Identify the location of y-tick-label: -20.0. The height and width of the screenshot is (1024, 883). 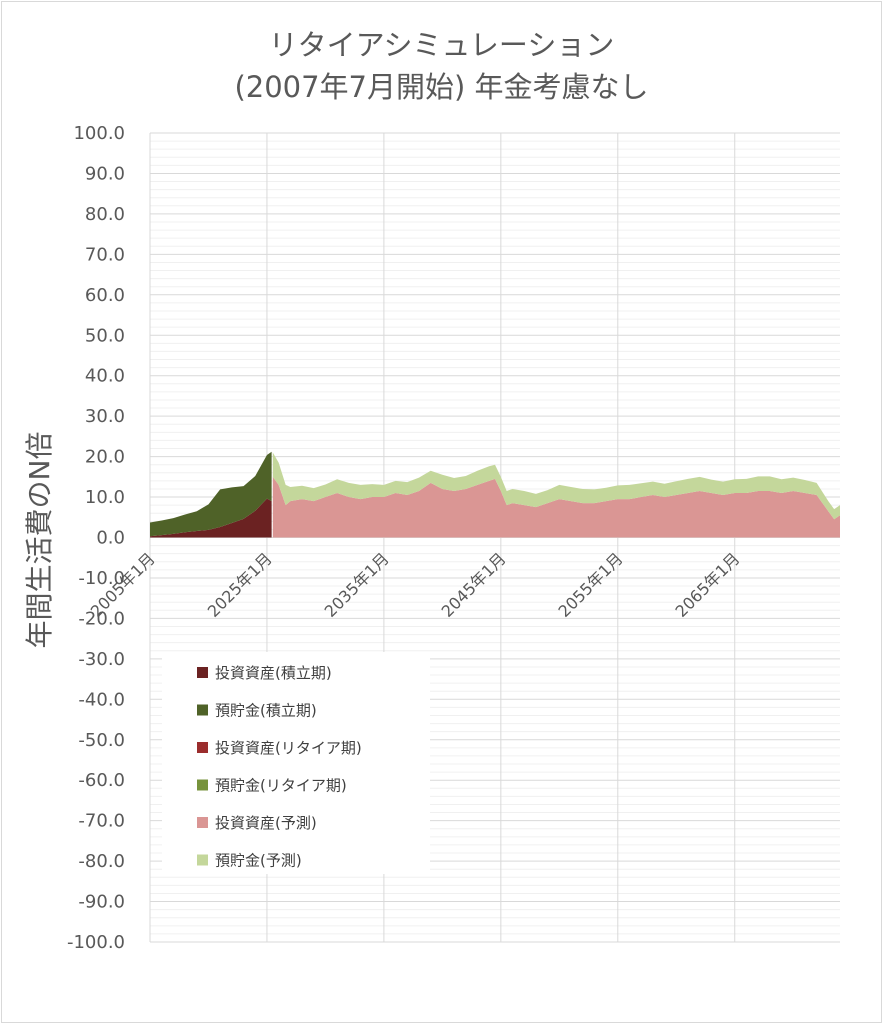
(101, 618).